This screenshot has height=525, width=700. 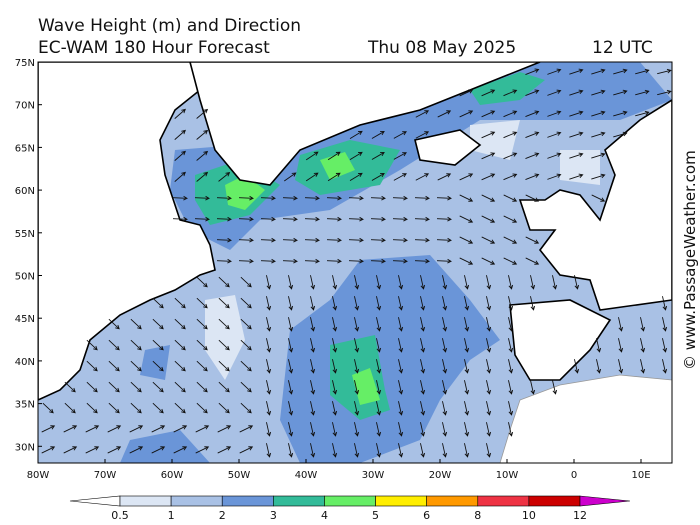 I want to click on lon-label: 60W, so click(x=172, y=475).